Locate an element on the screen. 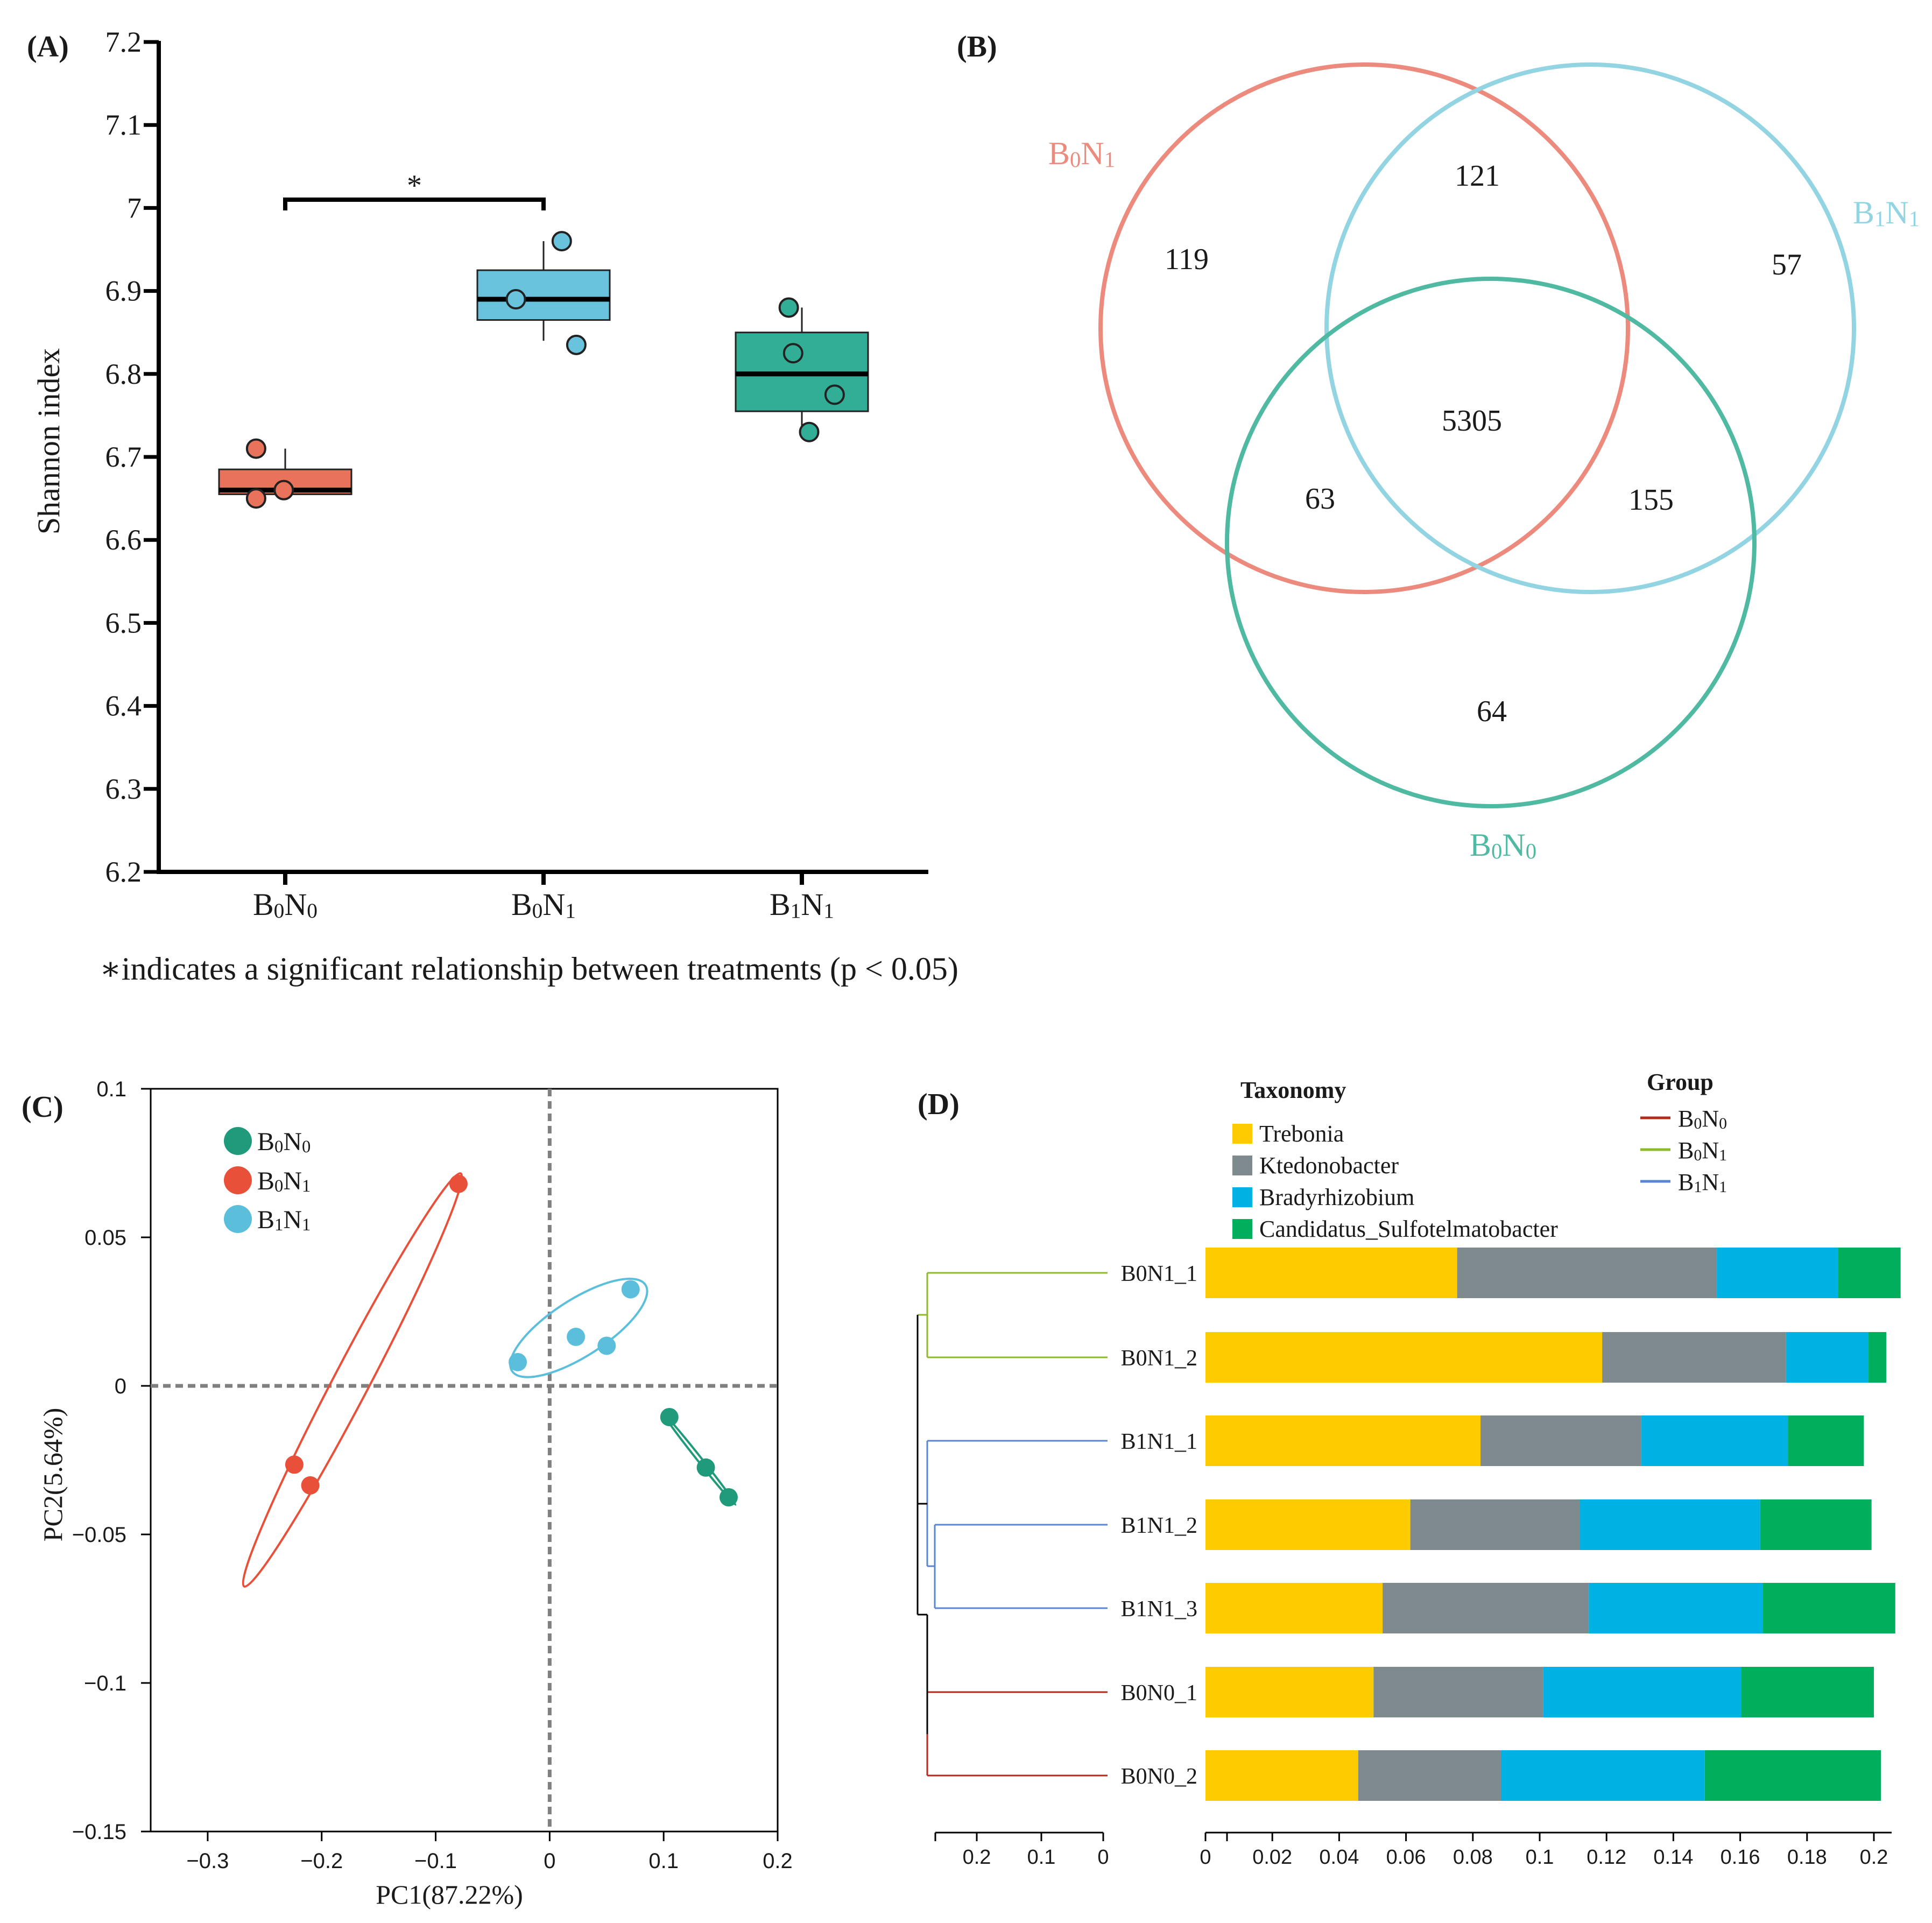  y-tick-label: 6.3 is located at coordinates (123, 789).